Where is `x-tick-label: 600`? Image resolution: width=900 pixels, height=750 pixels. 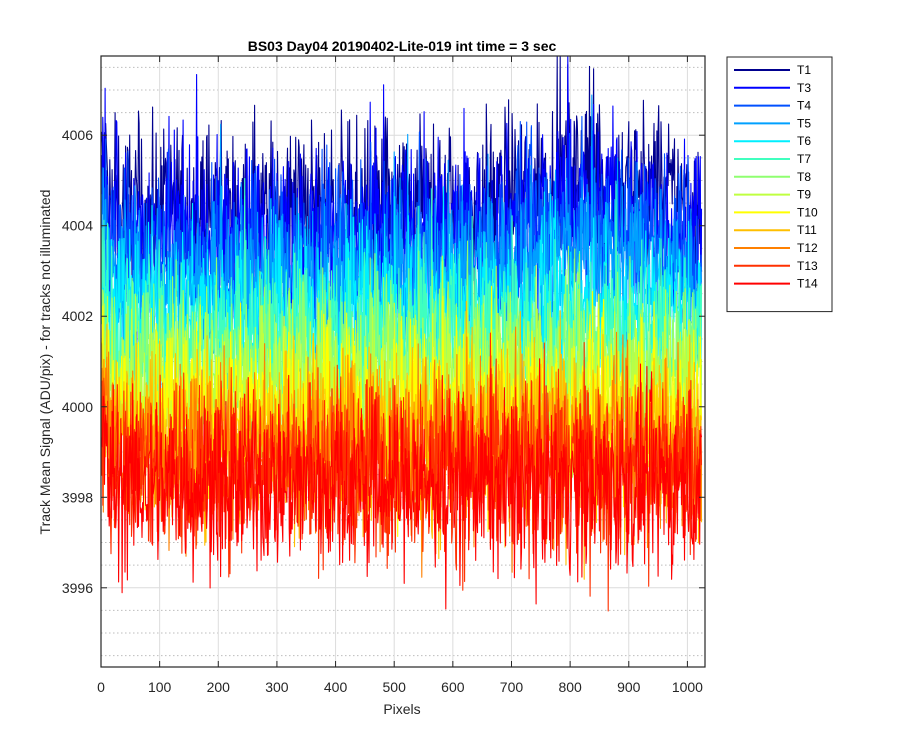 x-tick-label: 600 is located at coordinates (453, 687).